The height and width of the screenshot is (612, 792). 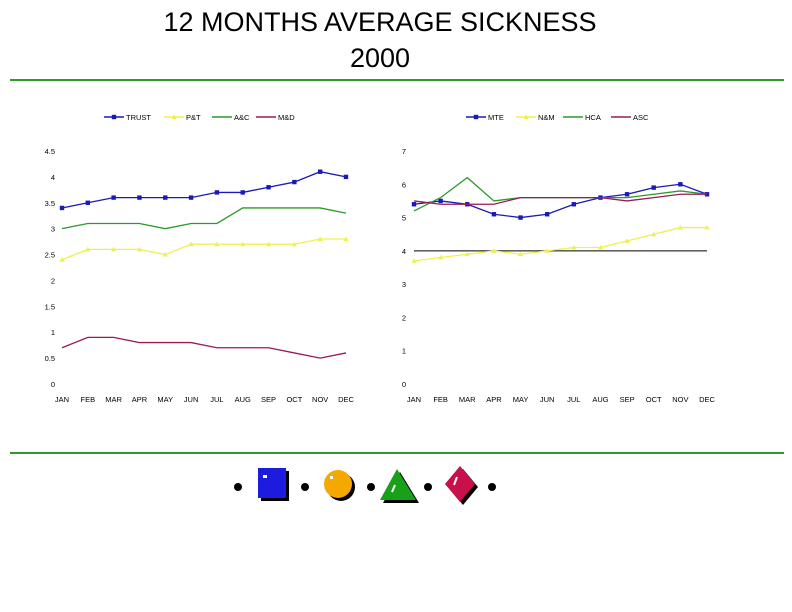 I want to click on x-tick-label: DEC, so click(x=346, y=399).